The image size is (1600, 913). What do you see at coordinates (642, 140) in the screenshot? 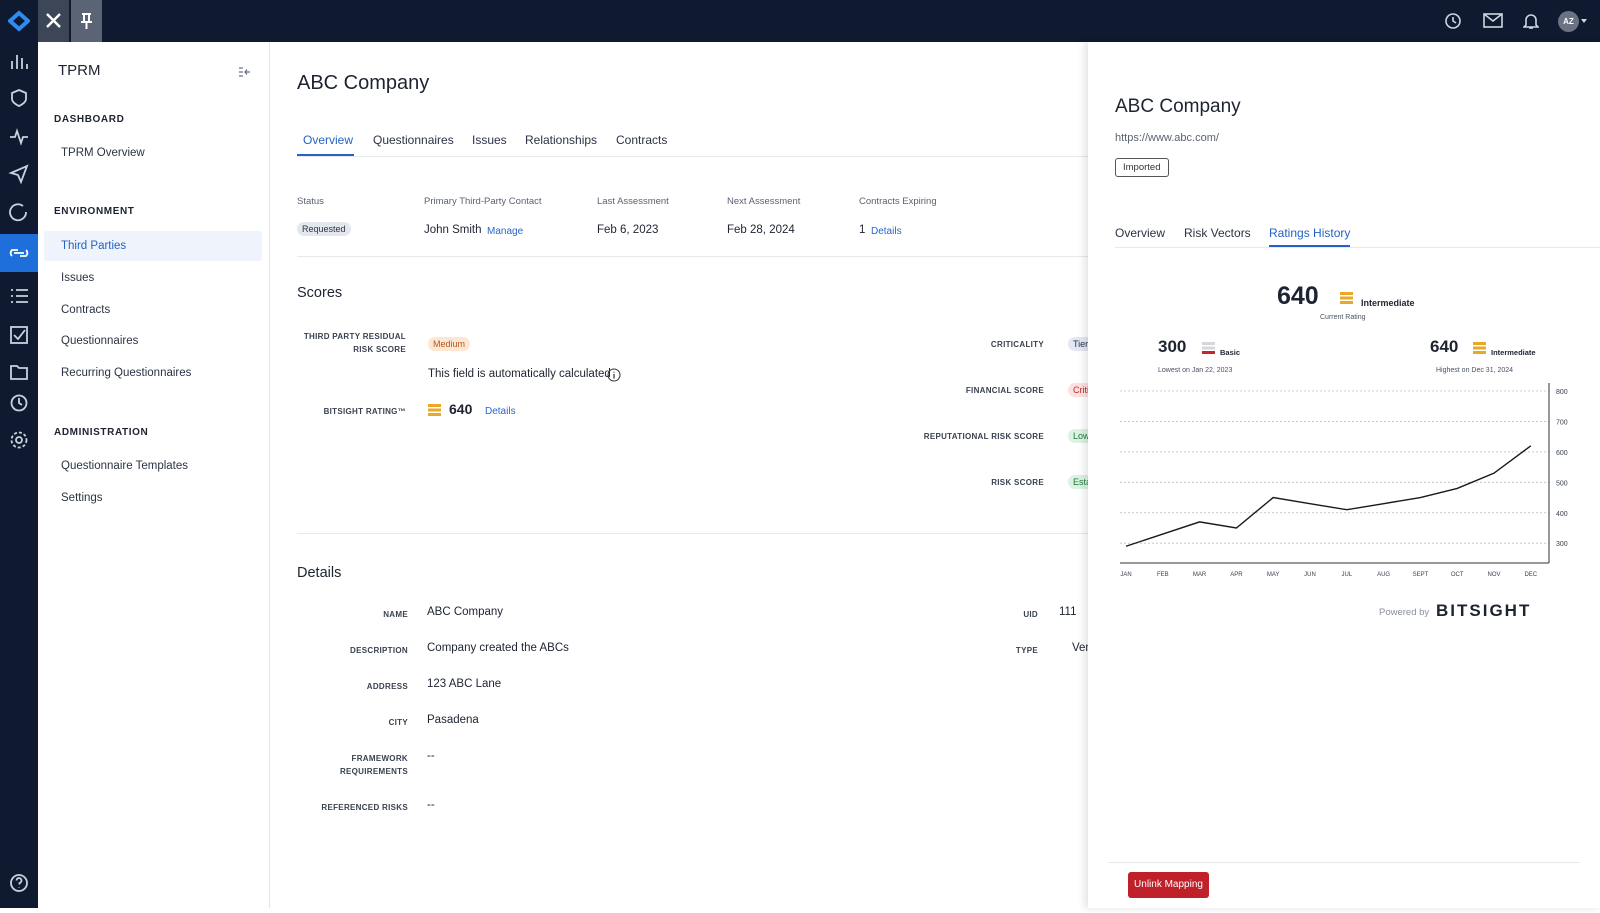
I see `tab: Contracts` at bounding box center [642, 140].